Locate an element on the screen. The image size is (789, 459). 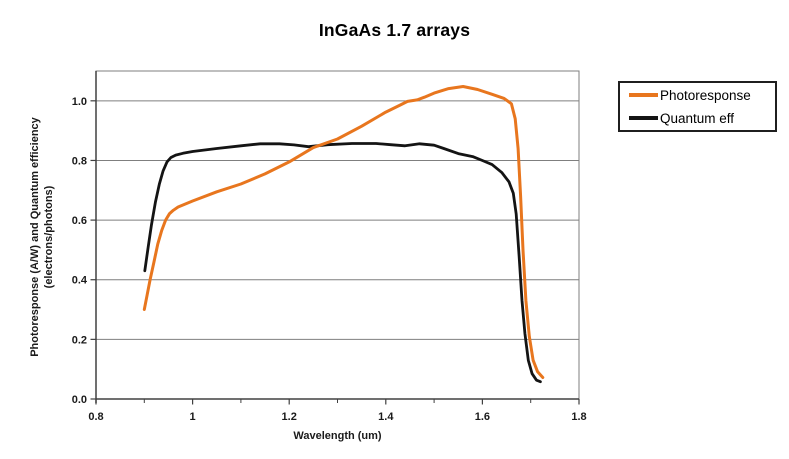
y-tick-label-0.8: 0.8 is located at coordinates (79, 161).